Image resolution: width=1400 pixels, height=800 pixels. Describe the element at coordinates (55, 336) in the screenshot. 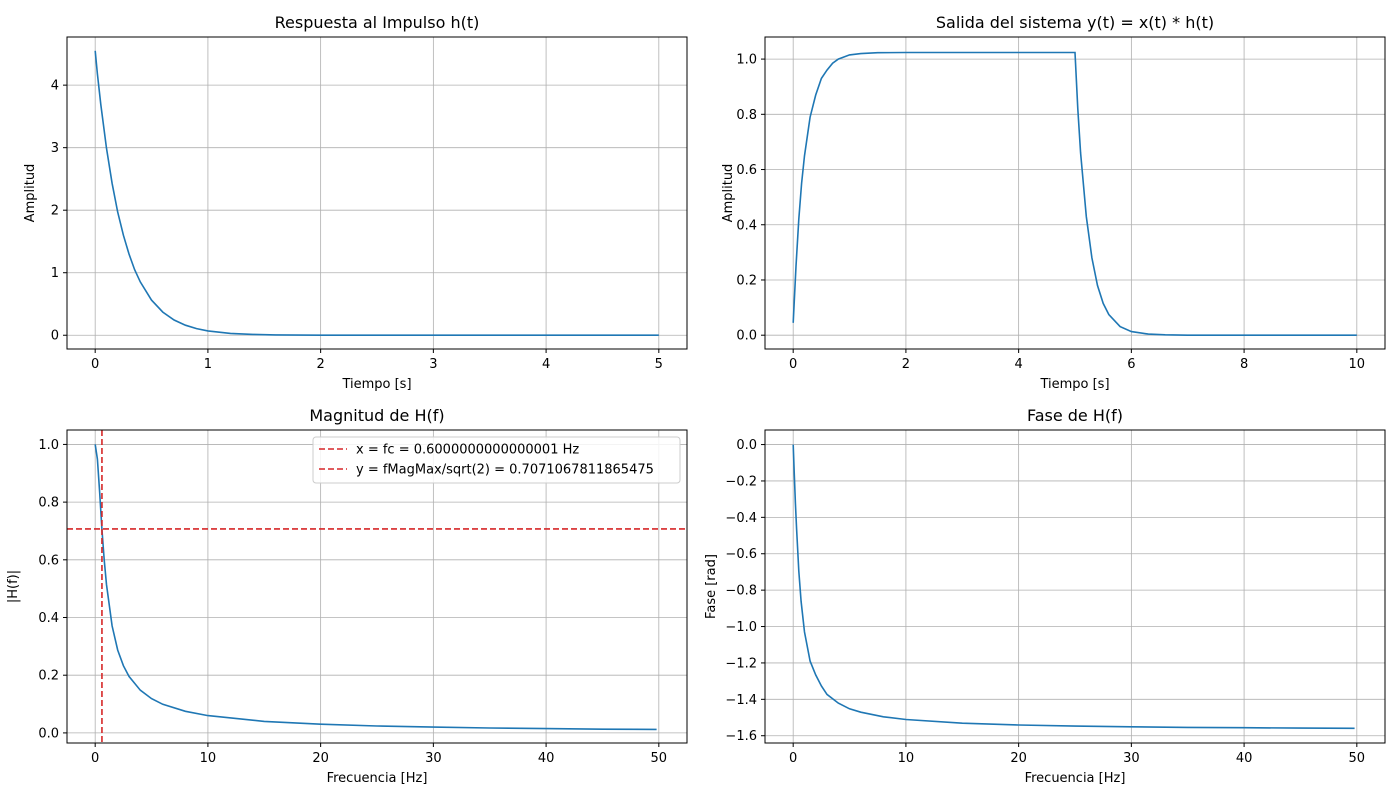

I see `y-tick-label: 0` at that location.